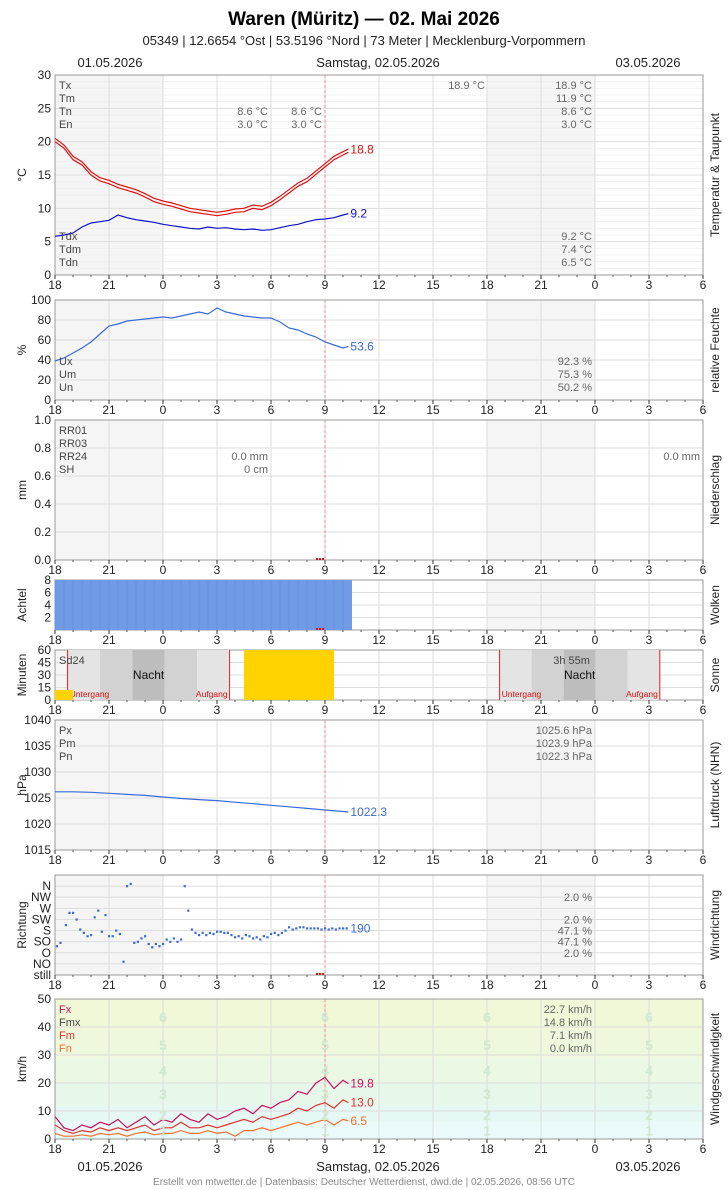 This screenshot has width=728, height=1190. Describe the element at coordinates (45, 142) in the screenshot. I see `y-tick-label: 20` at that location.